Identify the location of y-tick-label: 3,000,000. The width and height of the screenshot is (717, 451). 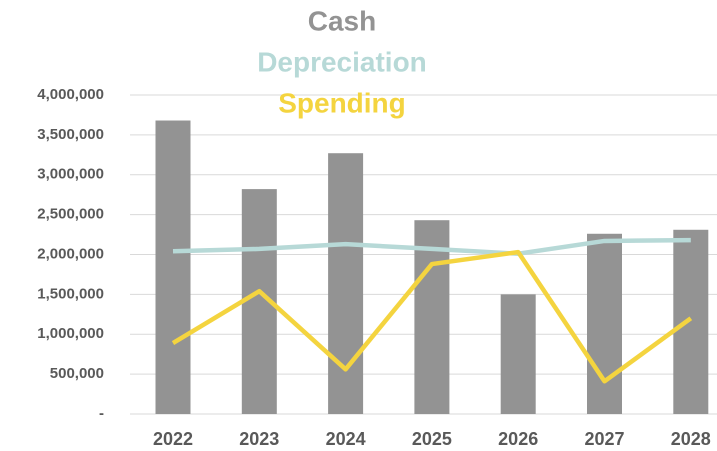
(70, 174).